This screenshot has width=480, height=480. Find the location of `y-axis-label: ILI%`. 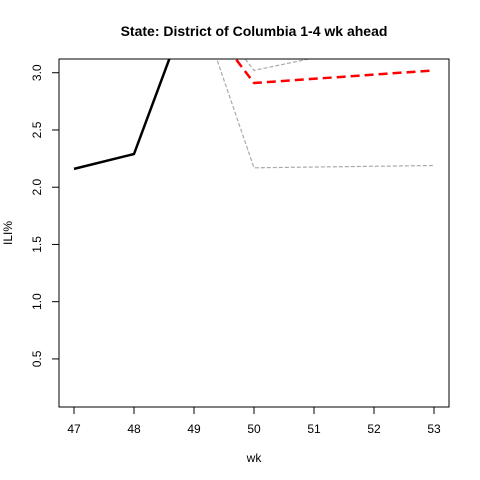

y-axis-label: ILI% is located at coordinates (8, 233).